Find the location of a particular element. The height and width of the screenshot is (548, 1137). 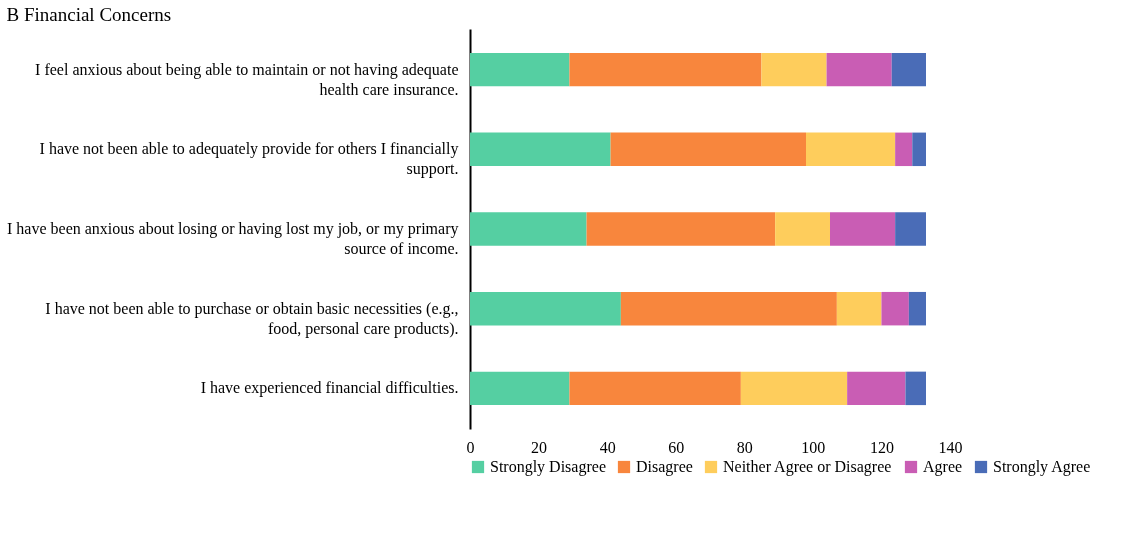

y-tick-label: I have experienced financial difficulties. is located at coordinates (329, 388).